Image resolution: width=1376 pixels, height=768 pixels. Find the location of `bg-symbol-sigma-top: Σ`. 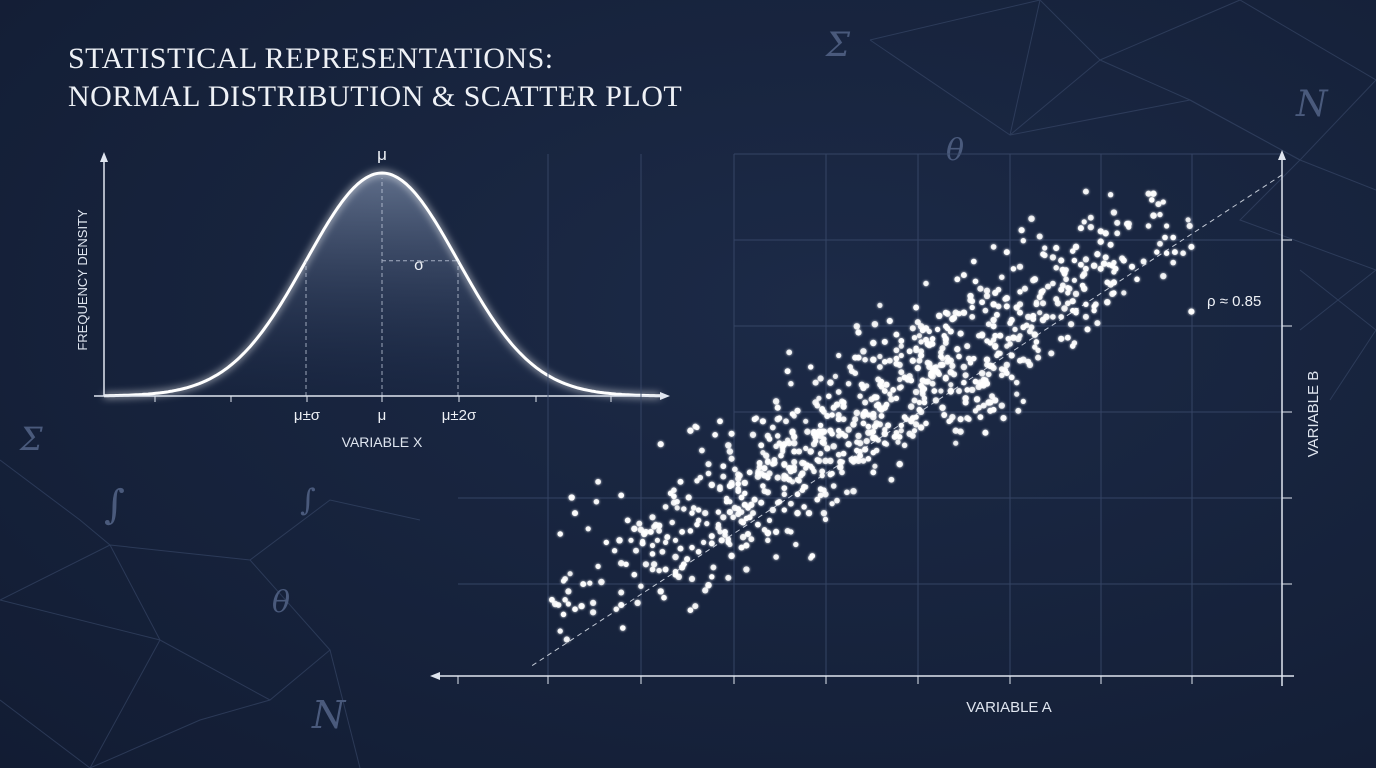

bg-symbol-sigma-top: Σ is located at coordinates (837, 45).